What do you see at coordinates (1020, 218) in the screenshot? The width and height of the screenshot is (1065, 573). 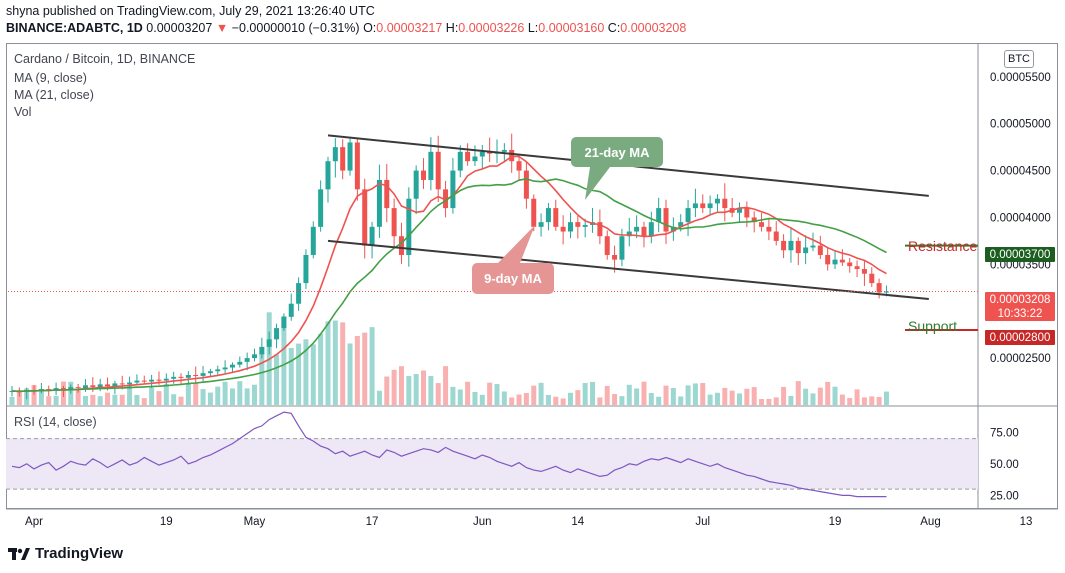 I see `price-tick-label: 0.00004000` at bounding box center [1020, 218].